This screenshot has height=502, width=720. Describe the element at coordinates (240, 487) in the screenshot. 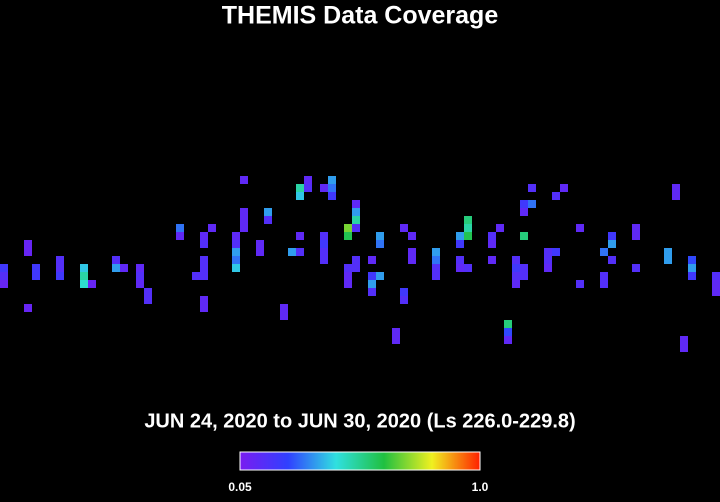

I see `colorbar-tick-label: 0.05` at that location.